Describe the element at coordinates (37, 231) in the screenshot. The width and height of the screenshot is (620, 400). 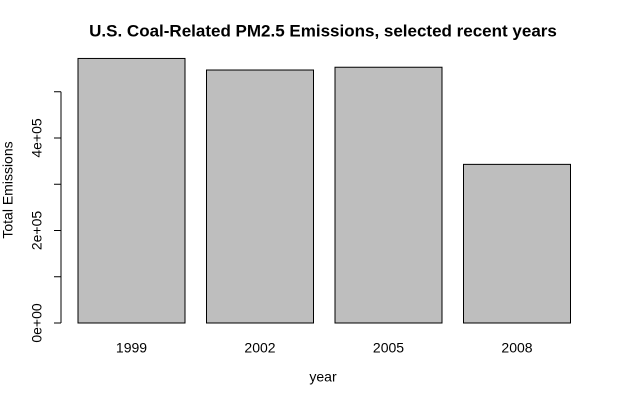
I see `y-tick-label: 2e+05` at that location.